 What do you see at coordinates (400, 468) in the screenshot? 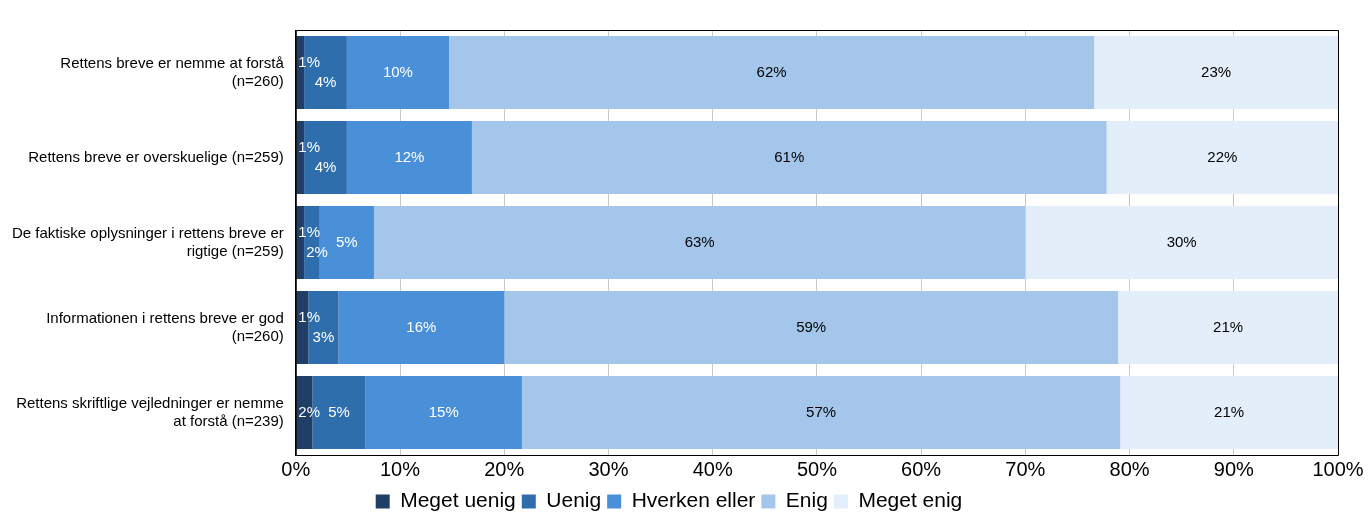
I see `x-tick-label: 10%` at bounding box center [400, 468].